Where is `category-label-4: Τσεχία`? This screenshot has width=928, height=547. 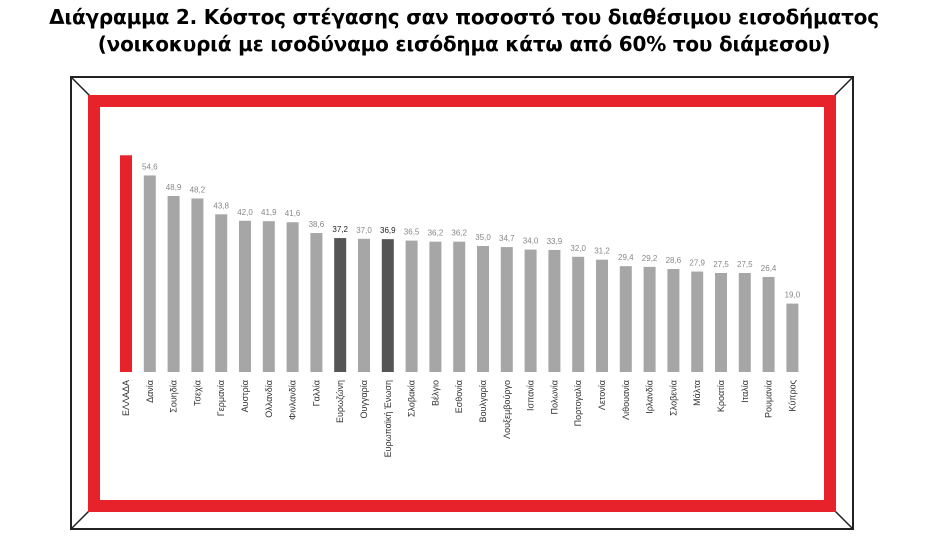 category-label-4: Τσεχία is located at coordinates (197, 393).